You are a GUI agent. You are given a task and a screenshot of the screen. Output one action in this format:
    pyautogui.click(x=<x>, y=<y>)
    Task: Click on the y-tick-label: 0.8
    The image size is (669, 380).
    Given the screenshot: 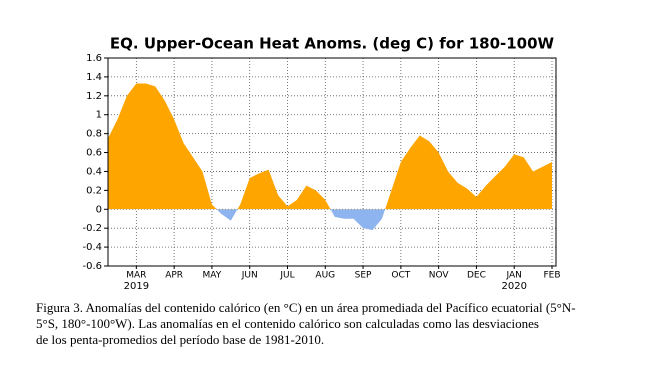 What is the action you would take?
    pyautogui.click(x=94, y=134)
    